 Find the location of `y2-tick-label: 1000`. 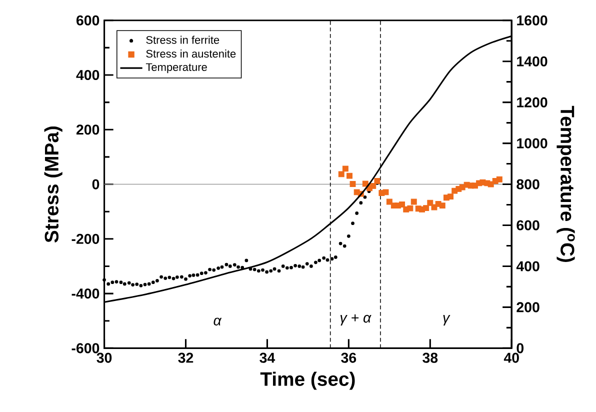

y2-tick-label: 1000 is located at coordinates (532, 143).